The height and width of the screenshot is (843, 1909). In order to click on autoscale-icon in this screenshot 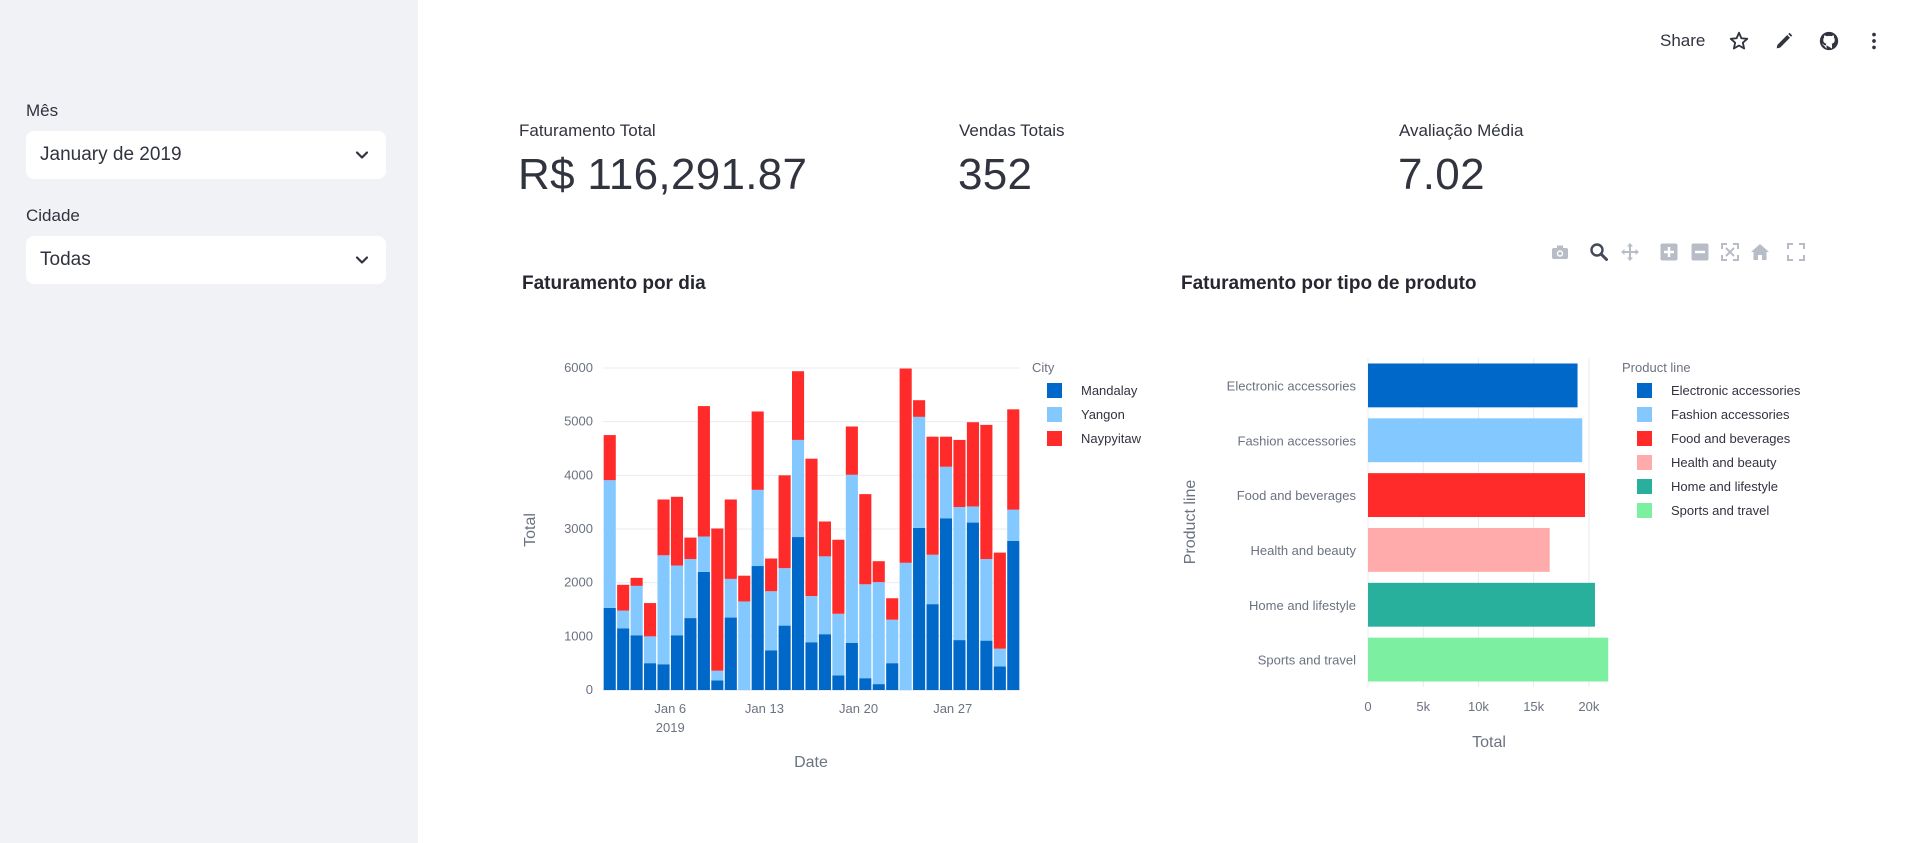, I will do `click(1730, 252)`.